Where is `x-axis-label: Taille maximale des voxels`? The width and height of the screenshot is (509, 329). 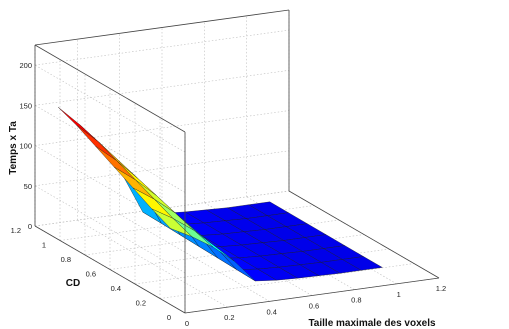
x-axis-label: Taille maximale des voxels is located at coordinates (372, 323).